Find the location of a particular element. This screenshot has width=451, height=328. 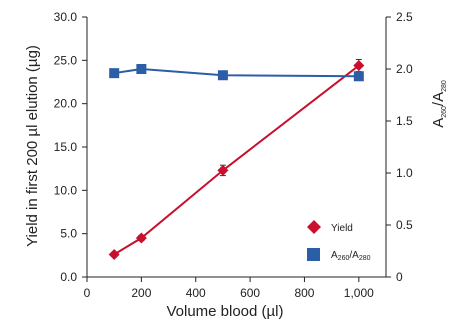

y-right-title-sub1: 260 is located at coordinates (444, 112).